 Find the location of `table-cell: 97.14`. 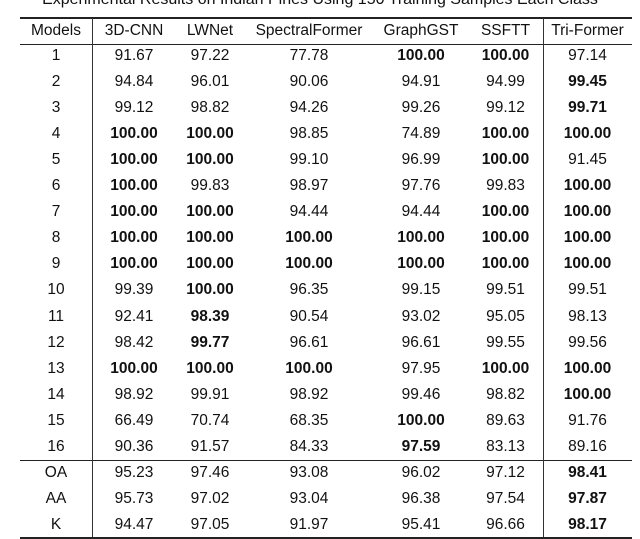

table-cell: 97.14 is located at coordinates (587, 55).